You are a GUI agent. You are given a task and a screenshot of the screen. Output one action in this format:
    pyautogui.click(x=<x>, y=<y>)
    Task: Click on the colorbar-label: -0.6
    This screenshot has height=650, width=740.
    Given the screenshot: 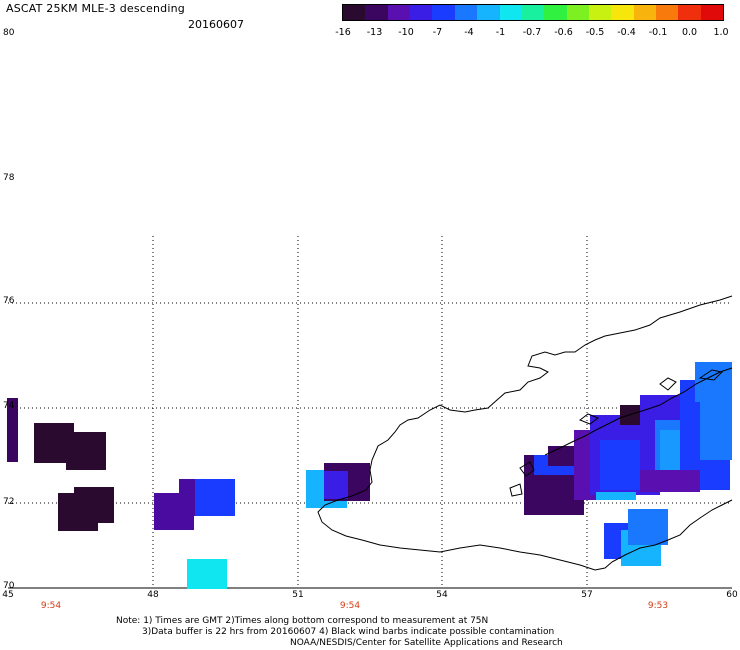 What is the action you would take?
    pyautogui.click(x=563, y=32)
    